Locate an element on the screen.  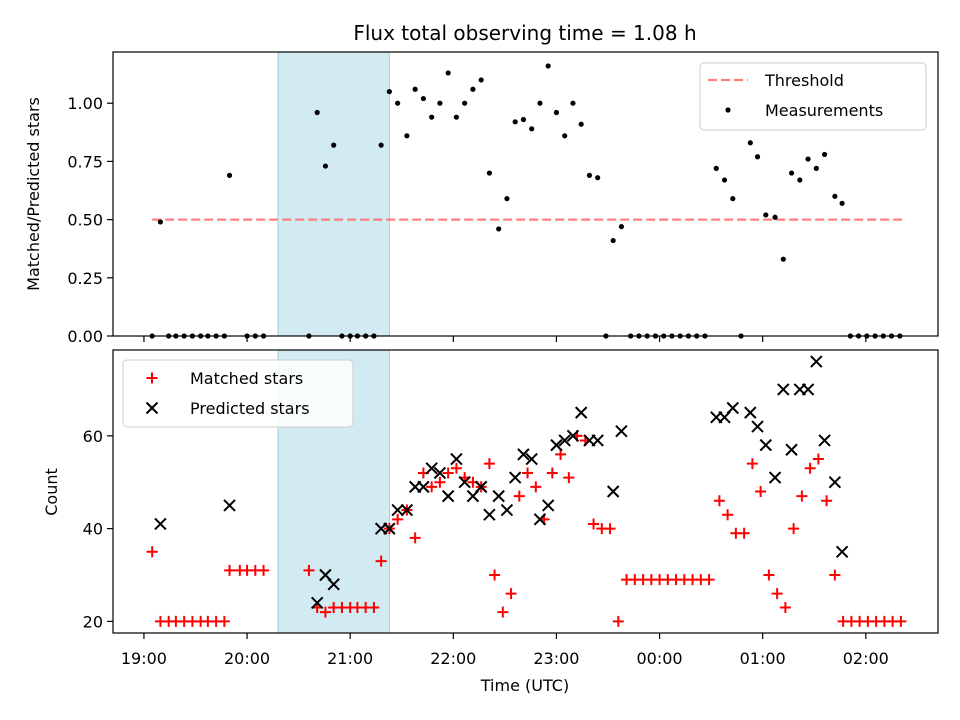
legend-matched-label: Matched stars is located at coordinates (246, 378).